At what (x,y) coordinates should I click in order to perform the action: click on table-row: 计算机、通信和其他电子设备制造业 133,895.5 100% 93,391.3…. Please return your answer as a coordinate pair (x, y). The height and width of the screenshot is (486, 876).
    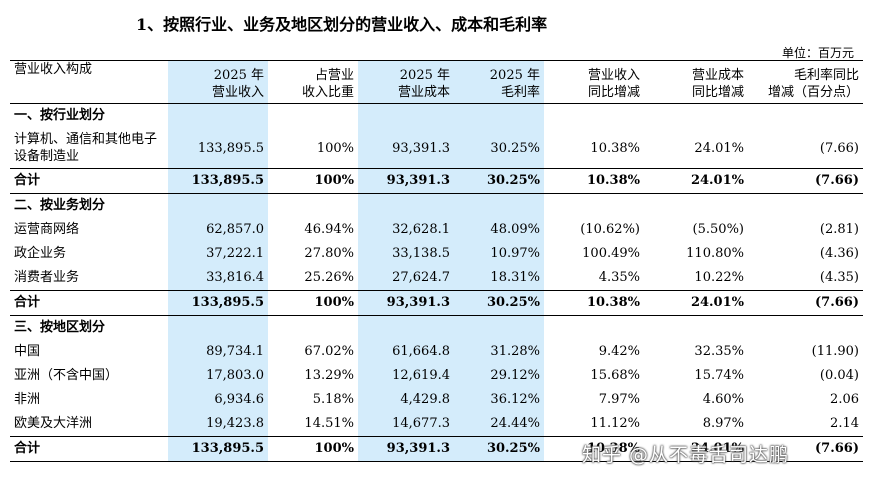
    Looking at the image, I should click on (436, 148).